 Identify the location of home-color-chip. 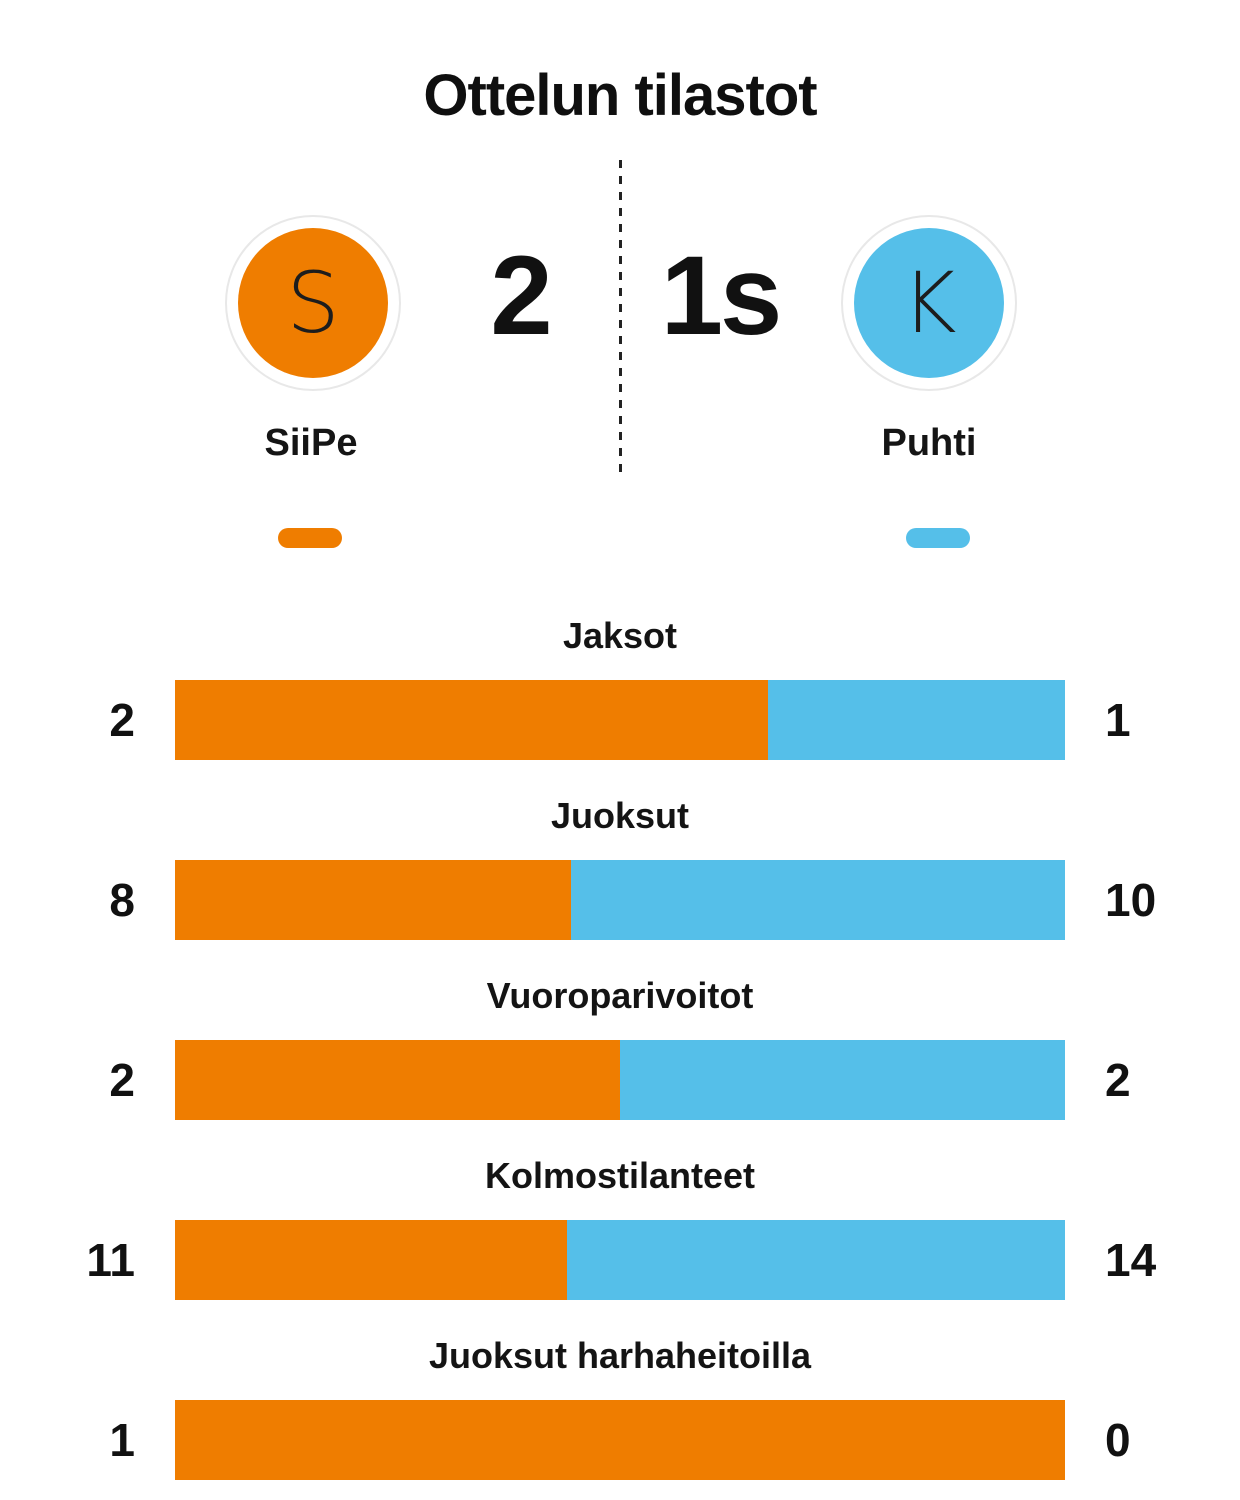
(310, 538).